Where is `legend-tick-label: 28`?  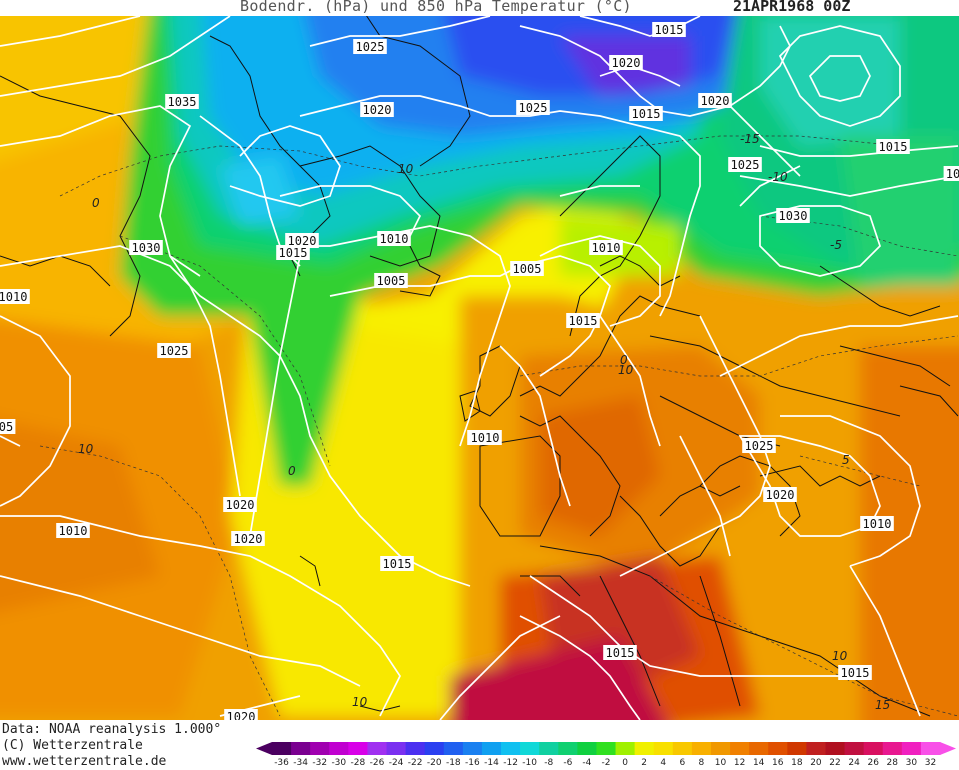 legend-tick-label: 28 is located at coordinates (893, 763).